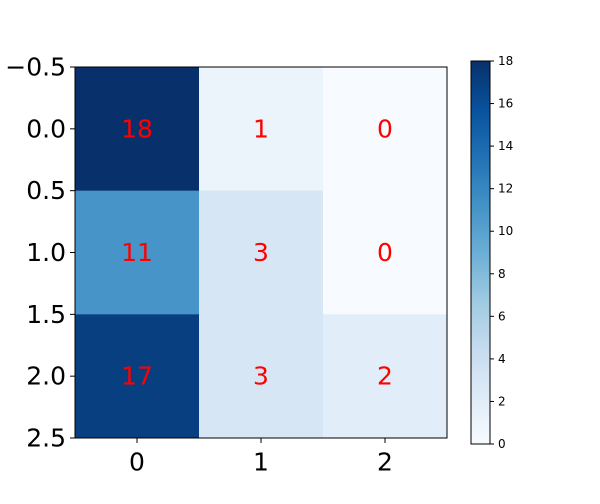 This screenshot has height=504, width=600. What do you see at coordinates (35, 67) in the screenshot?
I see `y-tick-label: −0.5` at bounding box center [35, 67].